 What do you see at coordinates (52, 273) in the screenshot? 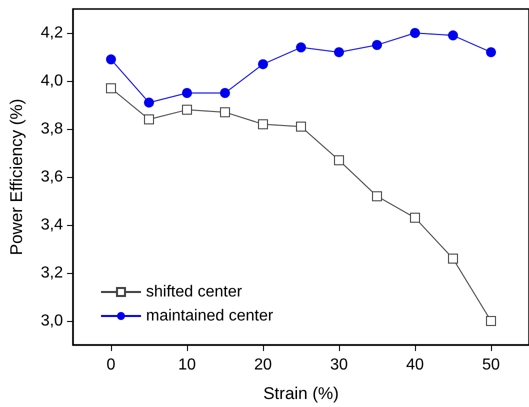
I see `y-tick-label: 3,2` at bounding box center [52, 273].